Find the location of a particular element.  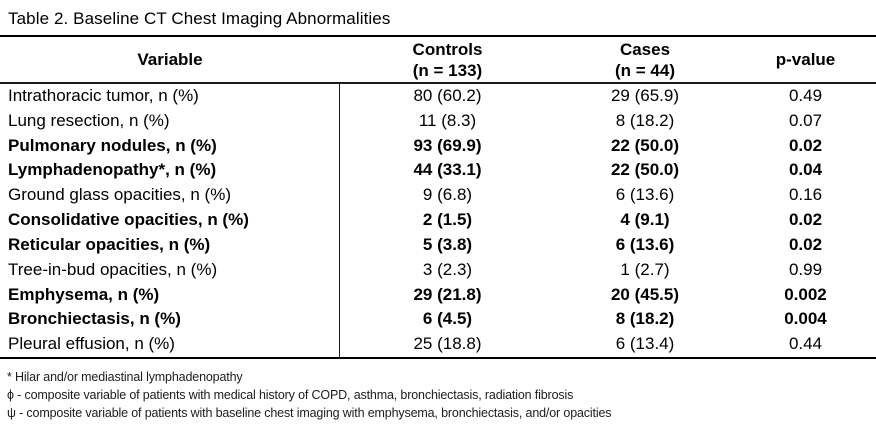

cell-pvalue: 0.49 is located at coordinates (805, 95).